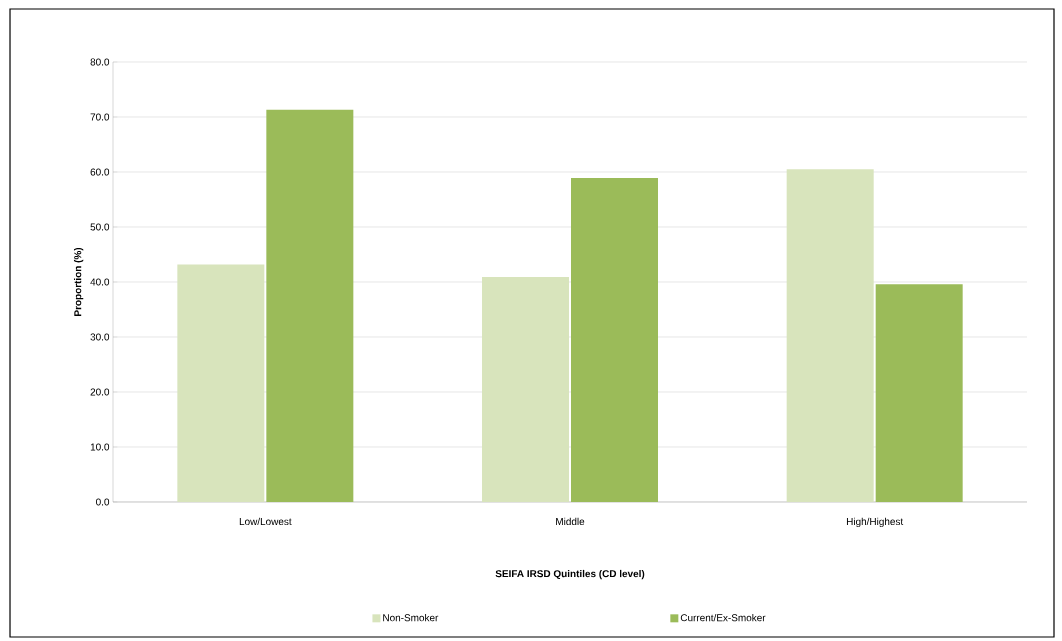 Image resolution: width=1062 pixels, height=641 pixels. What do you see at coordinates (265, 521) in the screenshot?
I see `x-tick-label: Low/Lowest` at bounding box center [265, 521].